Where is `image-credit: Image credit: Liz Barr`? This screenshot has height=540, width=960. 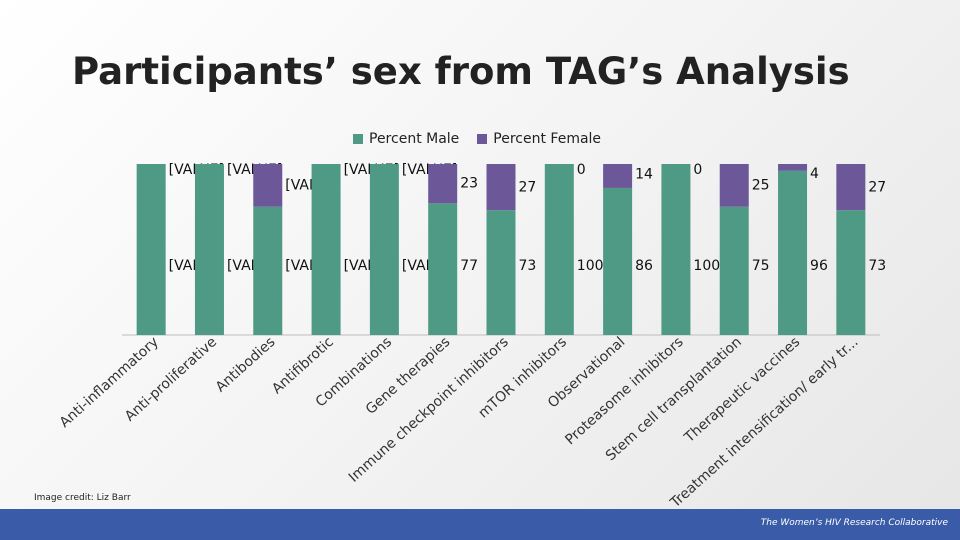 image-credit: Image credit: Liz Barr is located at coordinates (82, 498).